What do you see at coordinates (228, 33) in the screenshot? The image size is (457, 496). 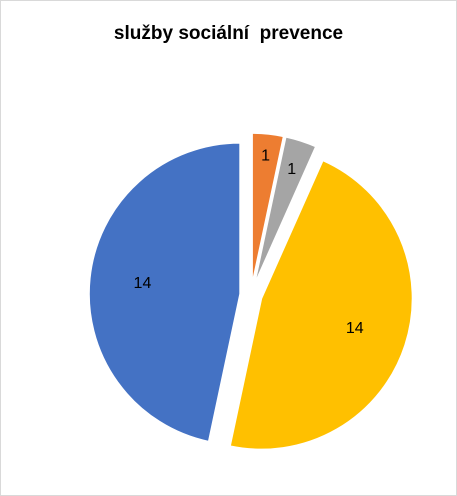 I see `chart-title: služby sociální prevence` at bounding box center [228, 33].